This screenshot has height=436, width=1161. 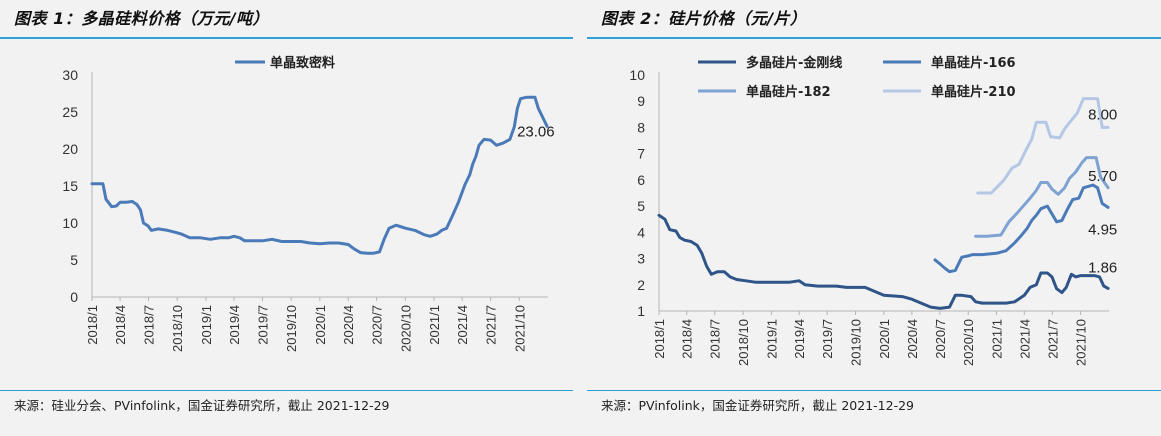 I want to click on chart-title: 图表 2：硅片价格（元/片）, so click(x=704, y=18).